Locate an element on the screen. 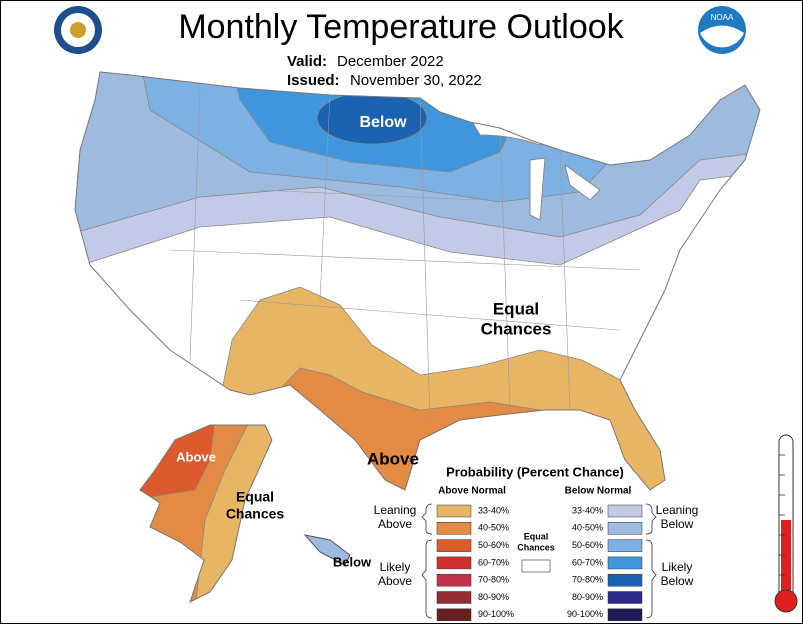 This screenshot has width=803, height=624. thermometer is located at coordinates (786, 523).